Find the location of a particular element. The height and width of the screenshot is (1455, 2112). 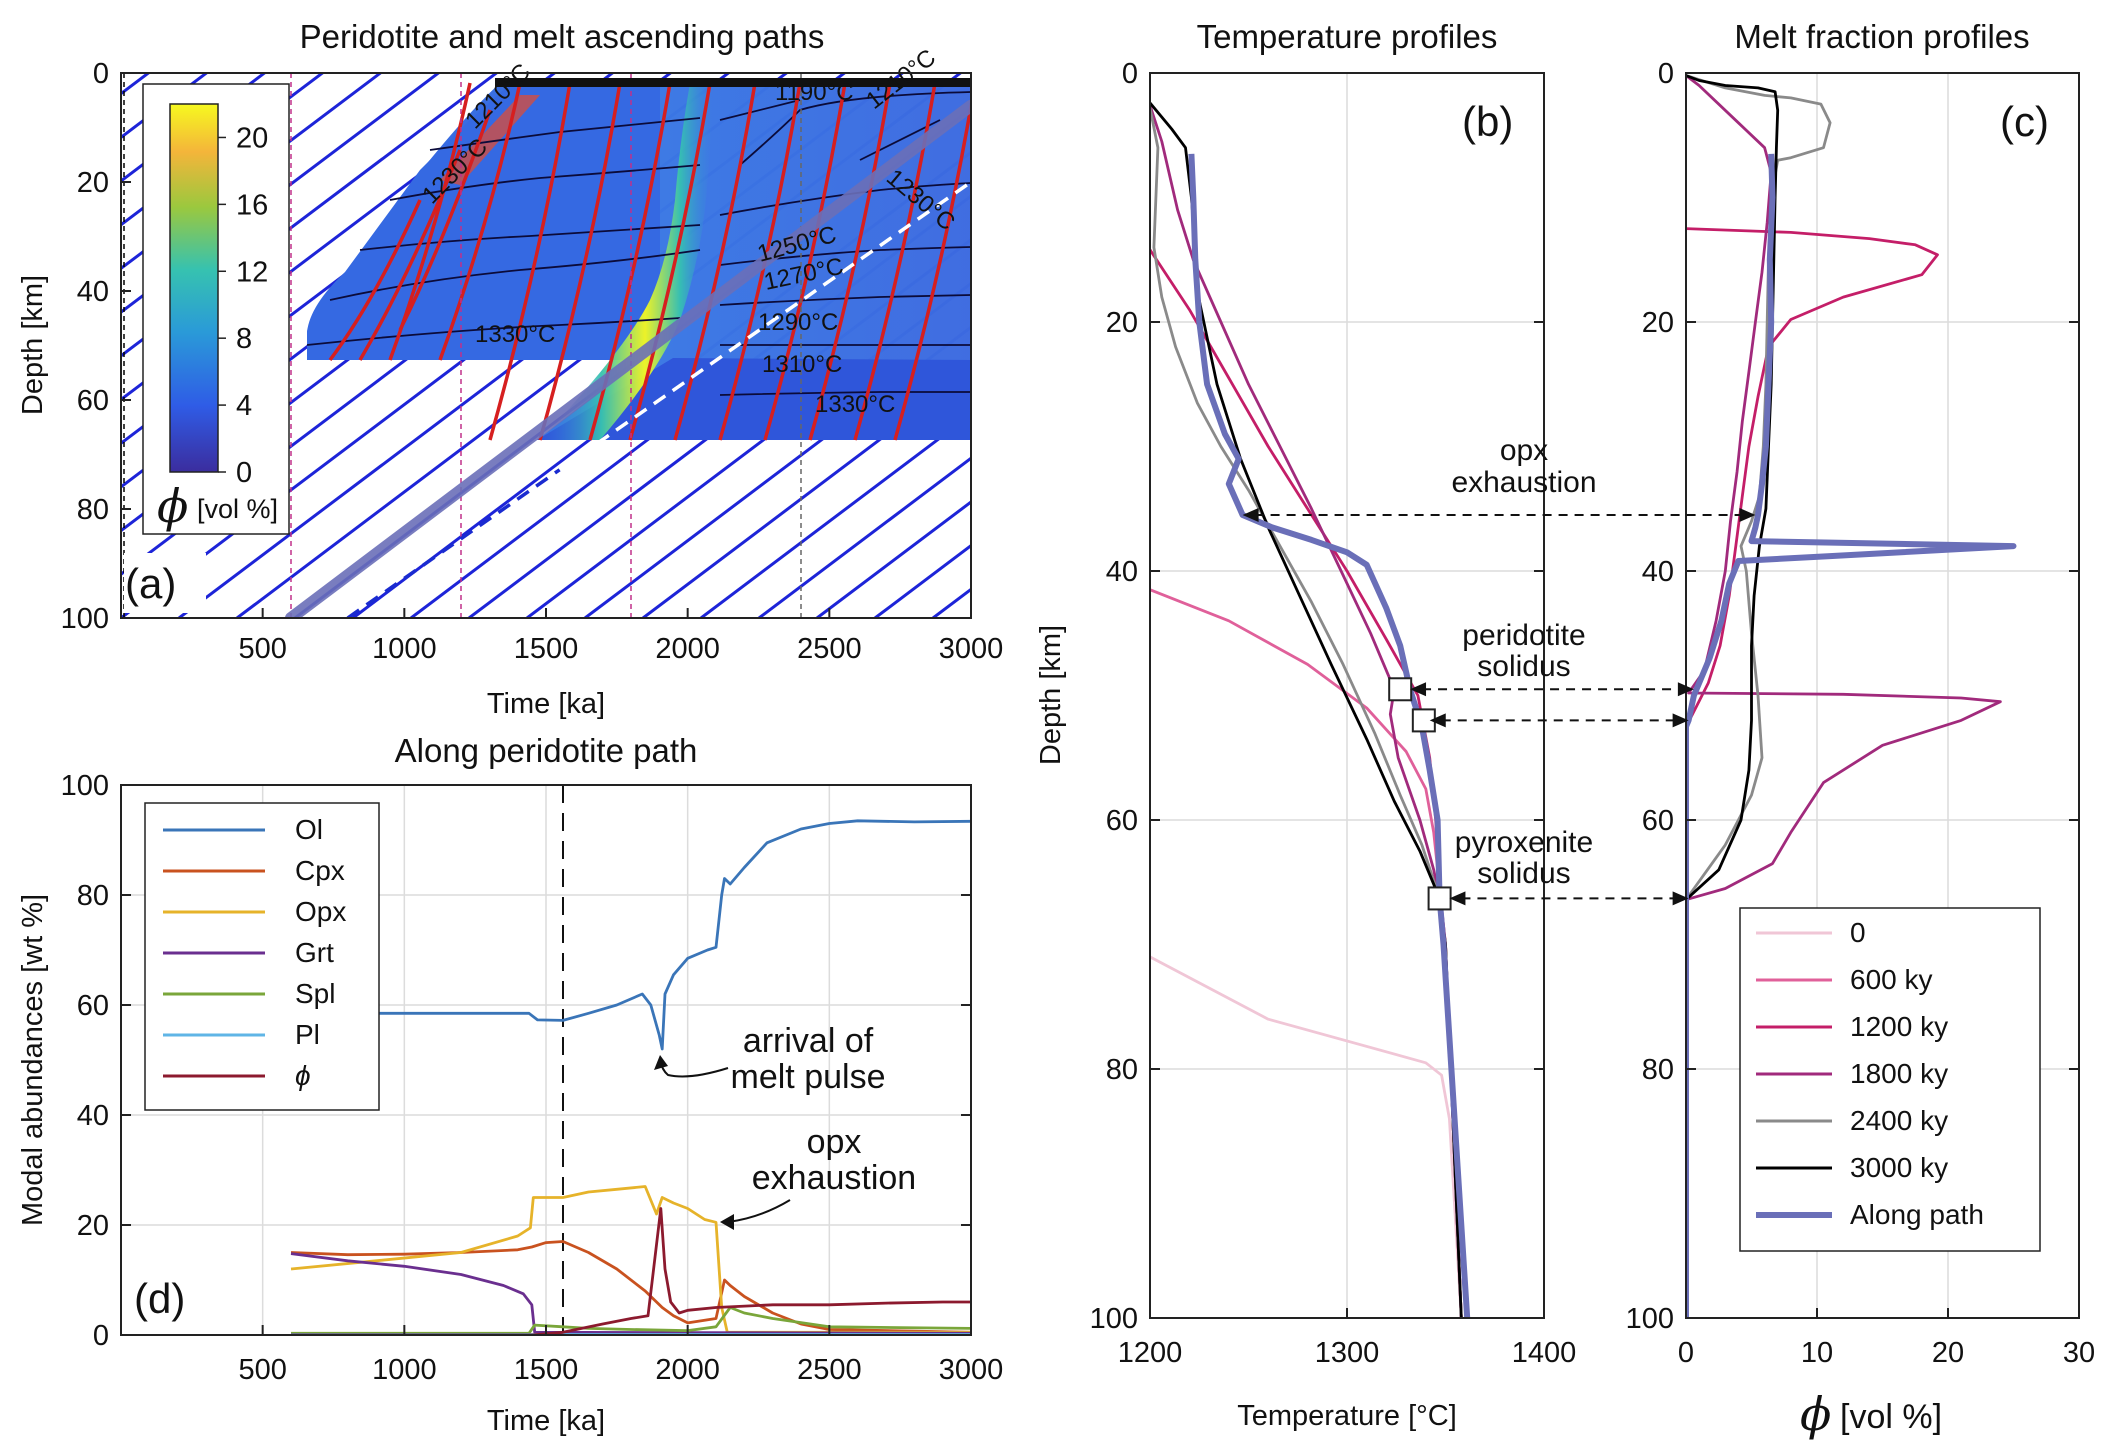

panel-a-title: Peridotite and melt ascending paths is located at coordinates (562, 36).